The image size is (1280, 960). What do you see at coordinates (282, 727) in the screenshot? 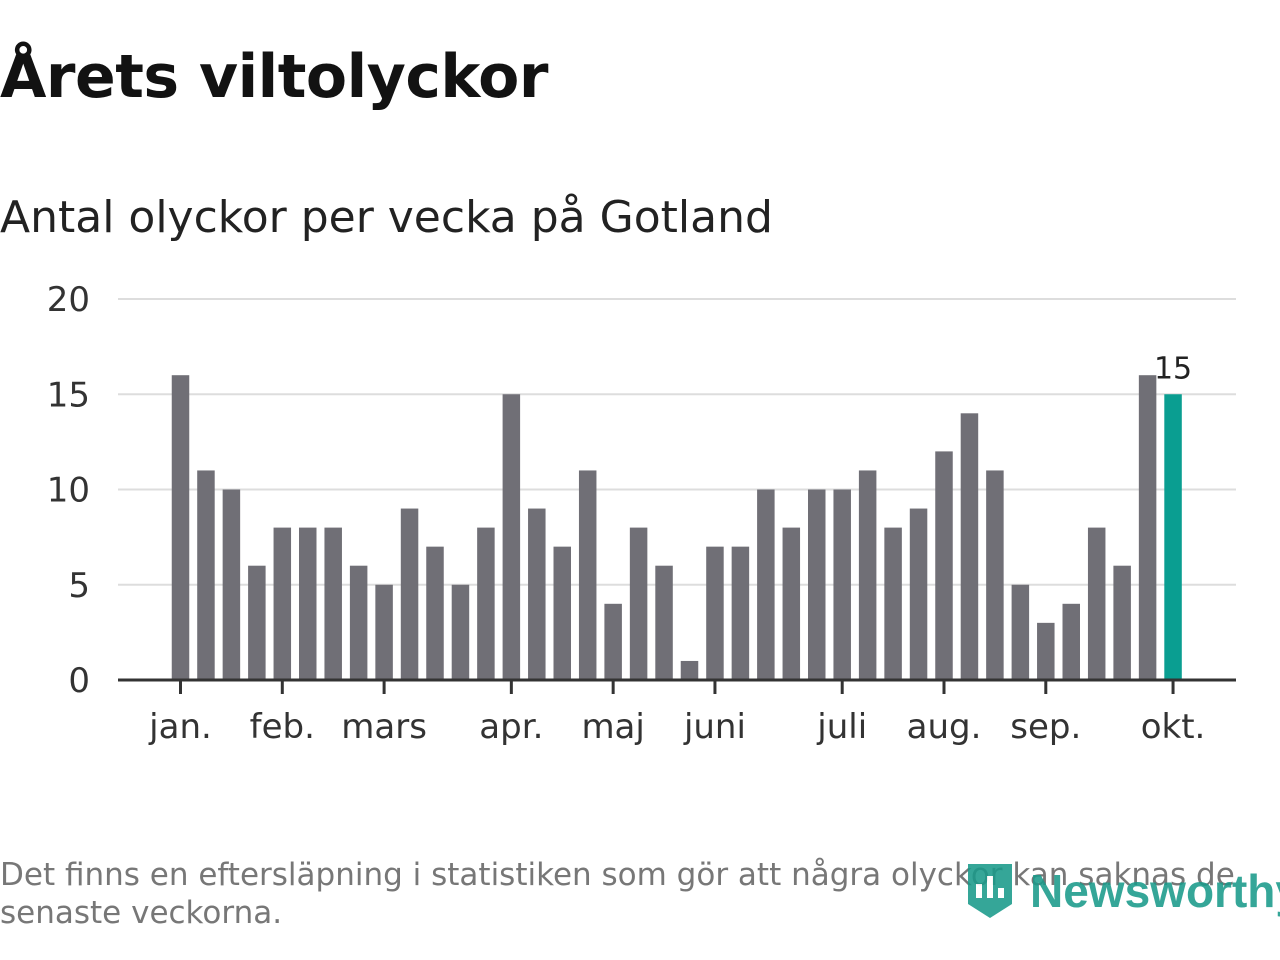
I see `x-tick-label: feb.` at bounding box center [282, 727].